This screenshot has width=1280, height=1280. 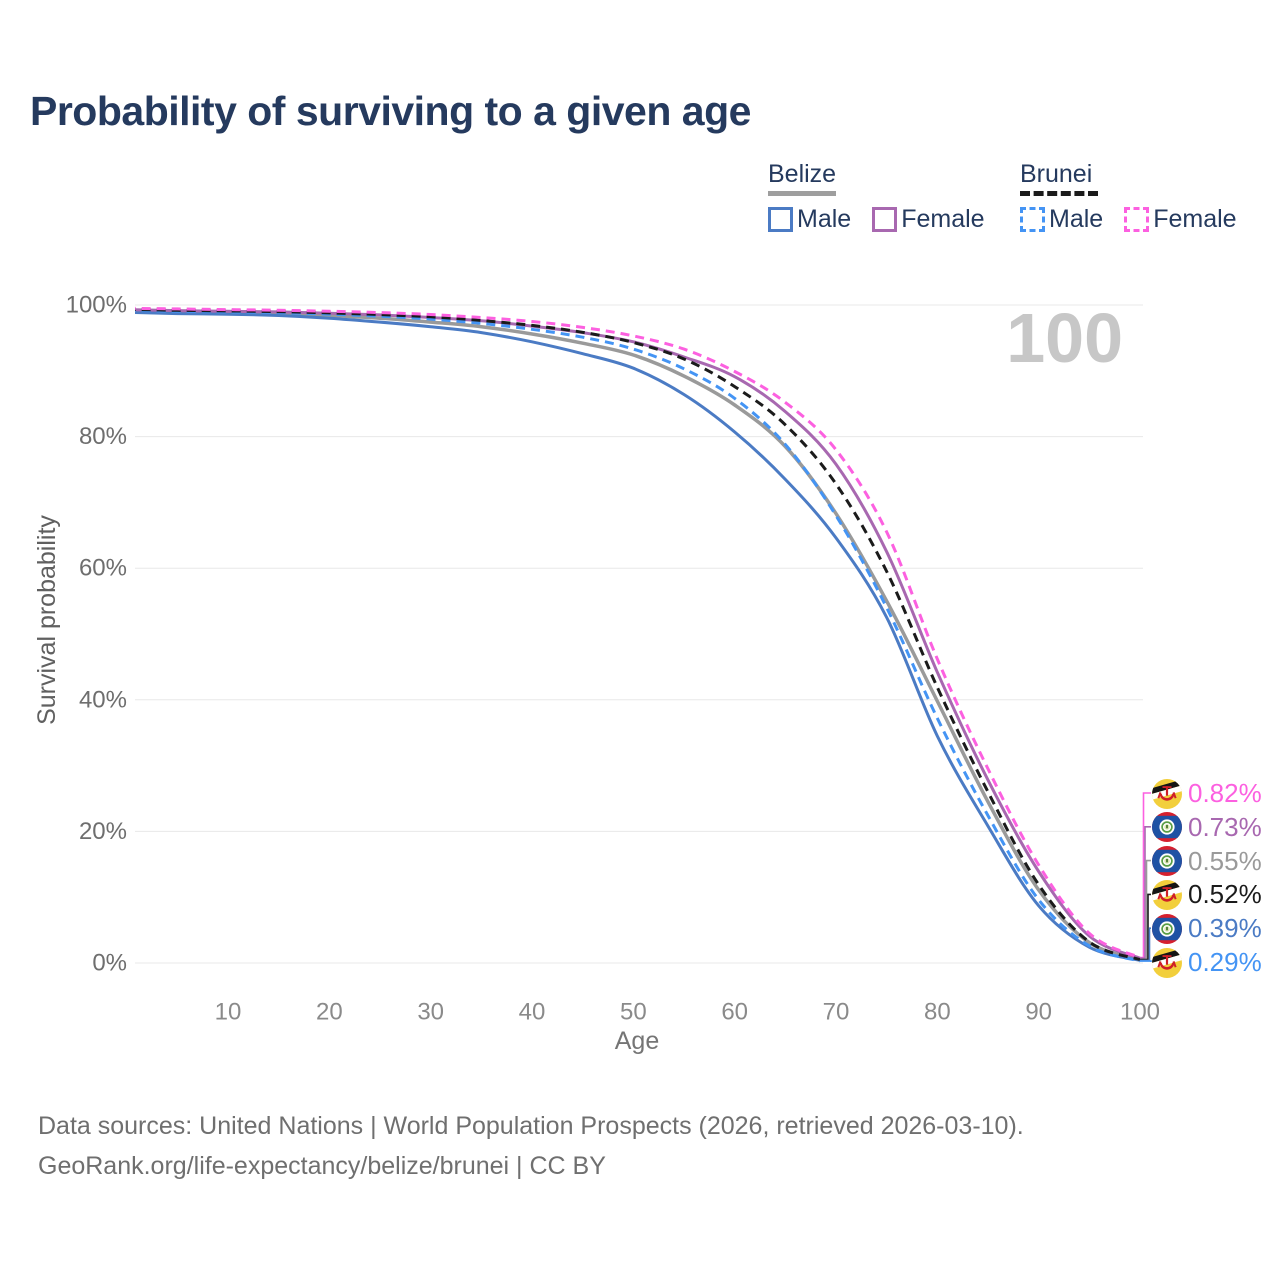 I want to click on end-label-belize-male: 0.39%, so click(x=1207, y=928).